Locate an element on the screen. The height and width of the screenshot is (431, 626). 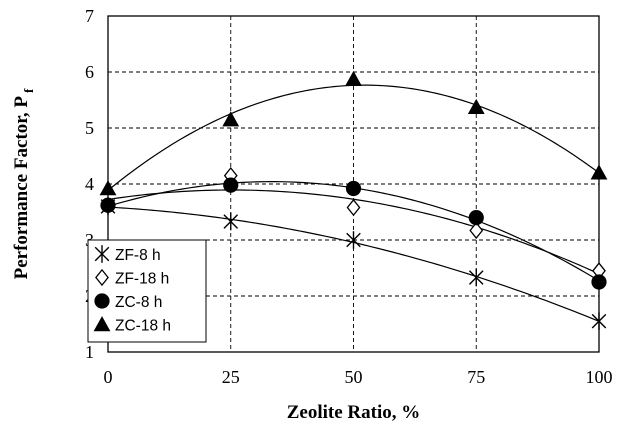
x-tick-labels: 0 25 50 75 100 is located at coordinates (358, 377).